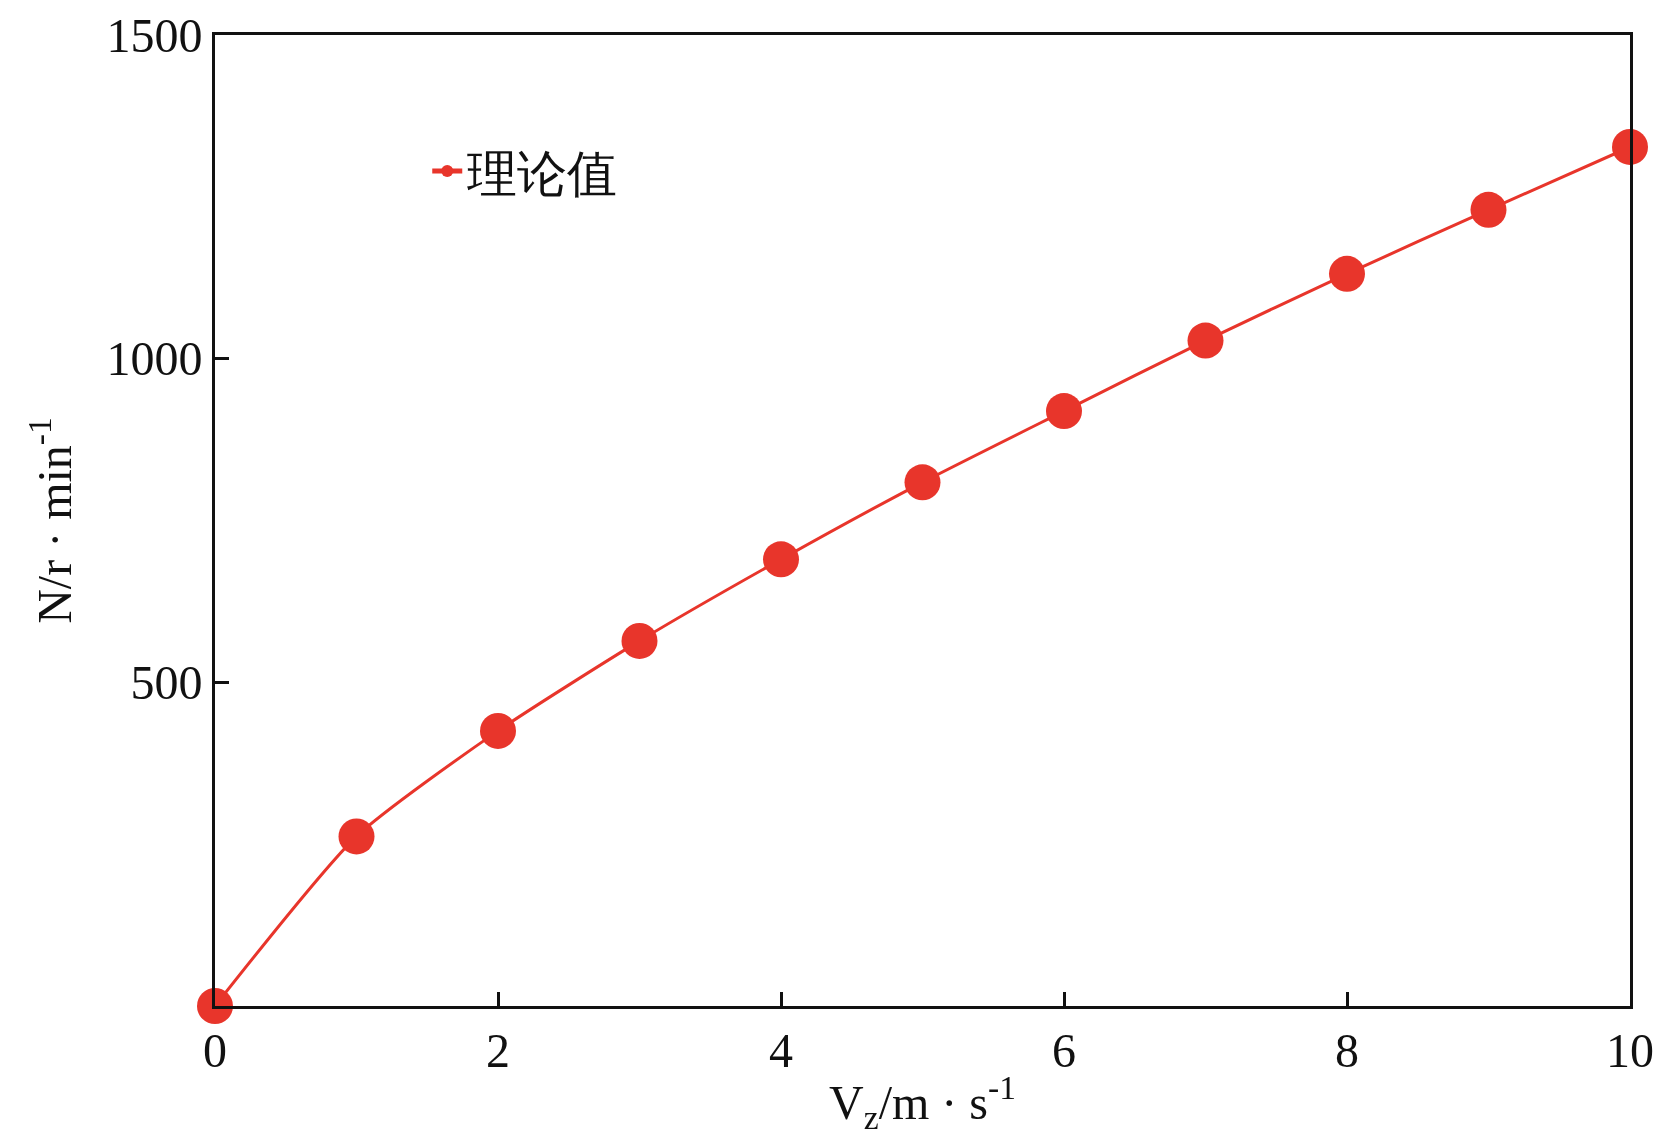 The height and width of the screenshot is (1136, 1670). What do you see at coordinates (1347, 1050) in the screenshot?
I see `x-tick-label: 8` at bounding box center [1347, 1050].